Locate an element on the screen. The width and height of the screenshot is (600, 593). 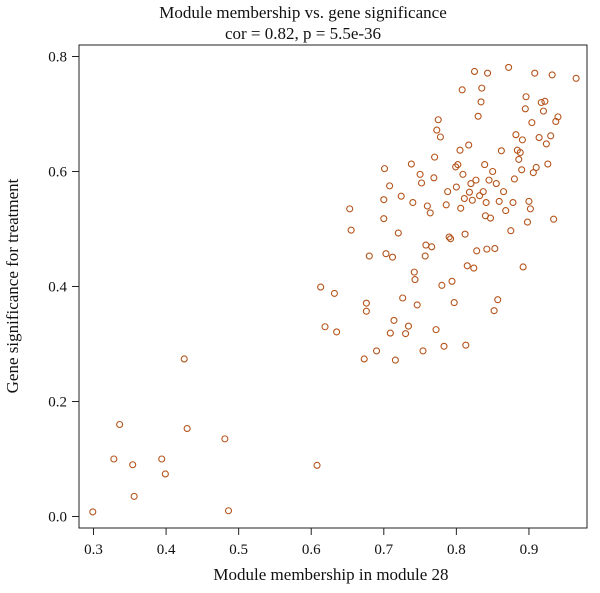
x-axis: 0.3 0.4 0.5 0.6 0.7 0.8 0.9 is located at coordinates (311, 543).